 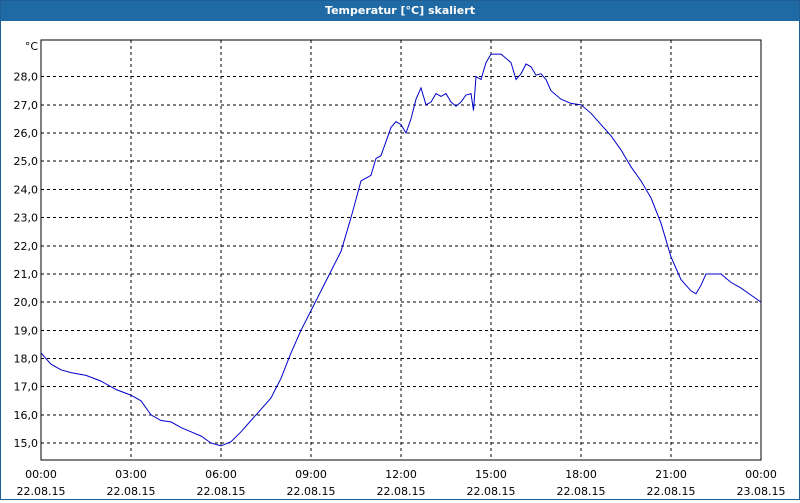 What do you see at coordinates (26, 161) in the screenshot?
I see `y-tick-label: 25,0` at bounding box center [26, 161].